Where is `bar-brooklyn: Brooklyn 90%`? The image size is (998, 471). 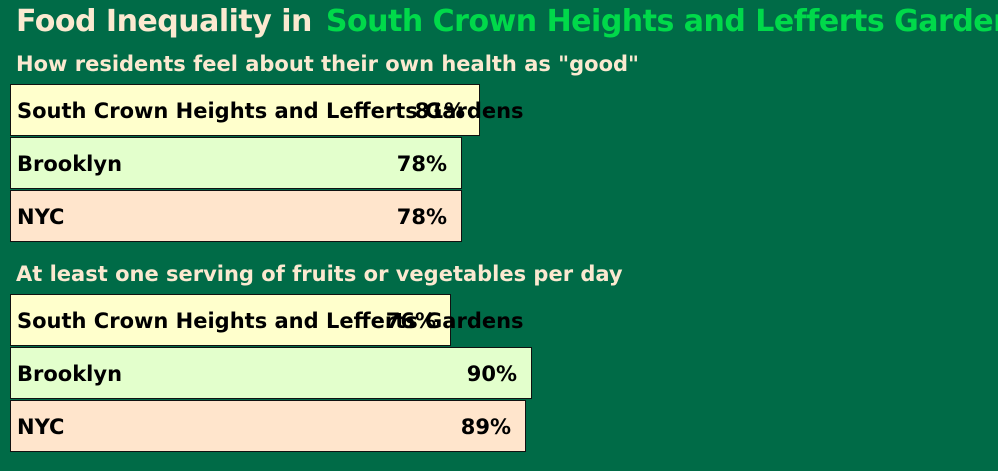
bar-brooklyn: Brooklyn 90% is located at coordinates (271, 373).